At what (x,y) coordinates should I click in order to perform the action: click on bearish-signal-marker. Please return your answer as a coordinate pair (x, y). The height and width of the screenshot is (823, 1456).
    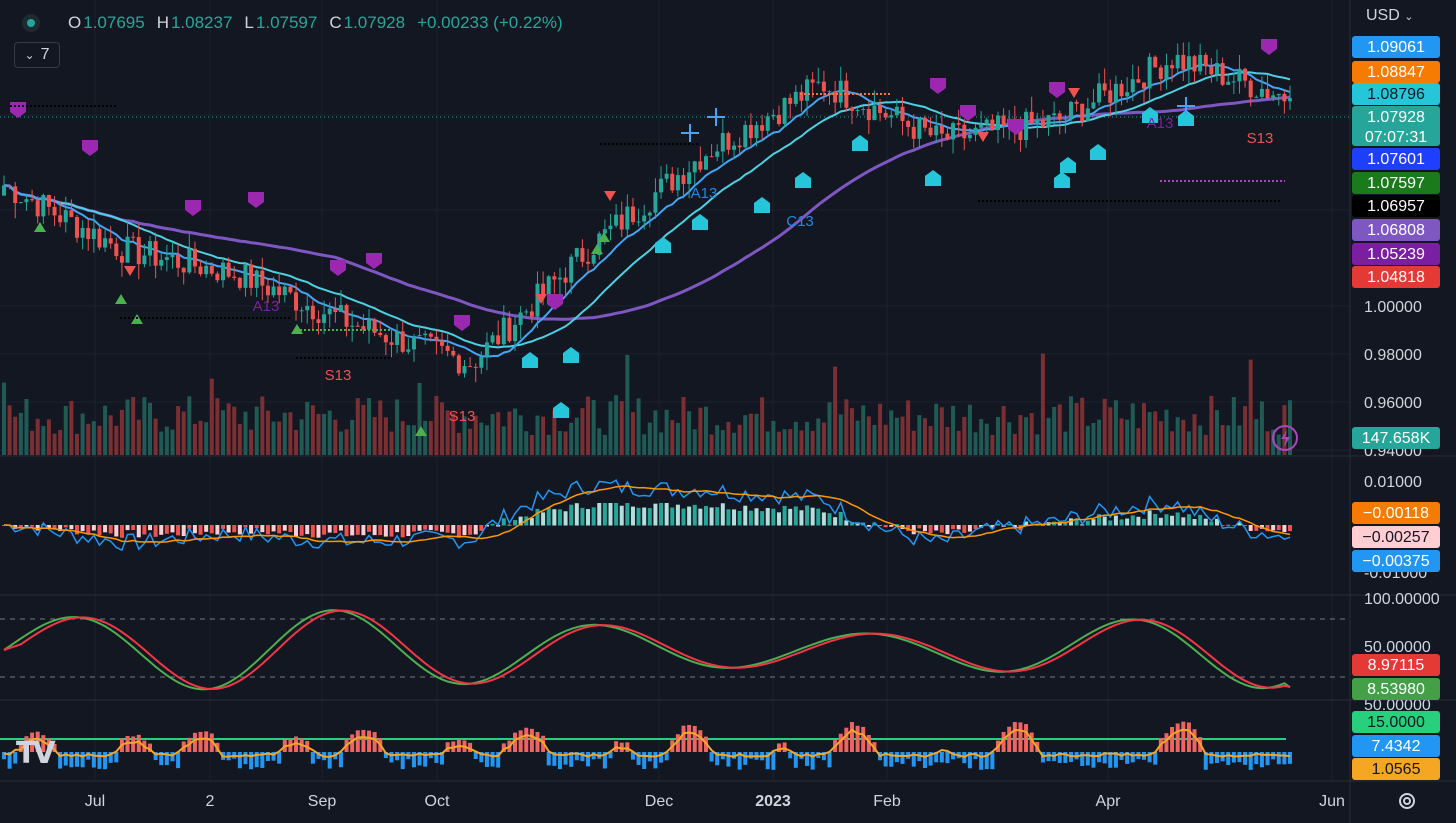
    Looking at the image, I should click on (968, 113).